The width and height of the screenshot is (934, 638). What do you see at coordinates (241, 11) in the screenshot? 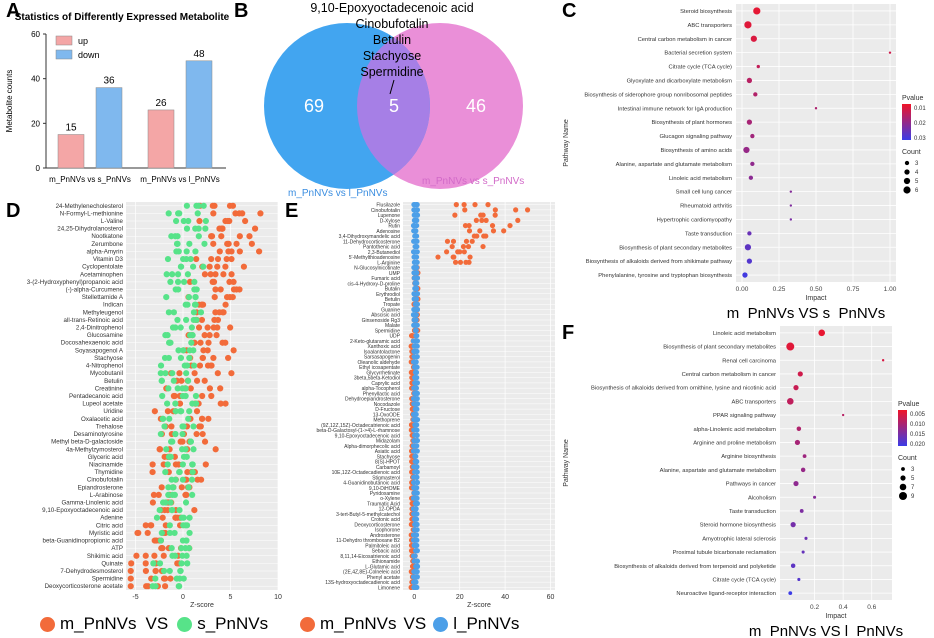
I see `panel-b-label: B` at bounding box center [241, 11].